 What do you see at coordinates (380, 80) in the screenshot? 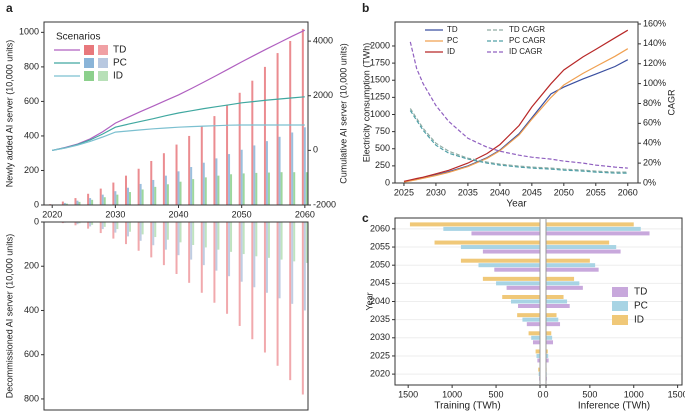
I see `y-tick-label: 1500` at bounding box center [380, 80].